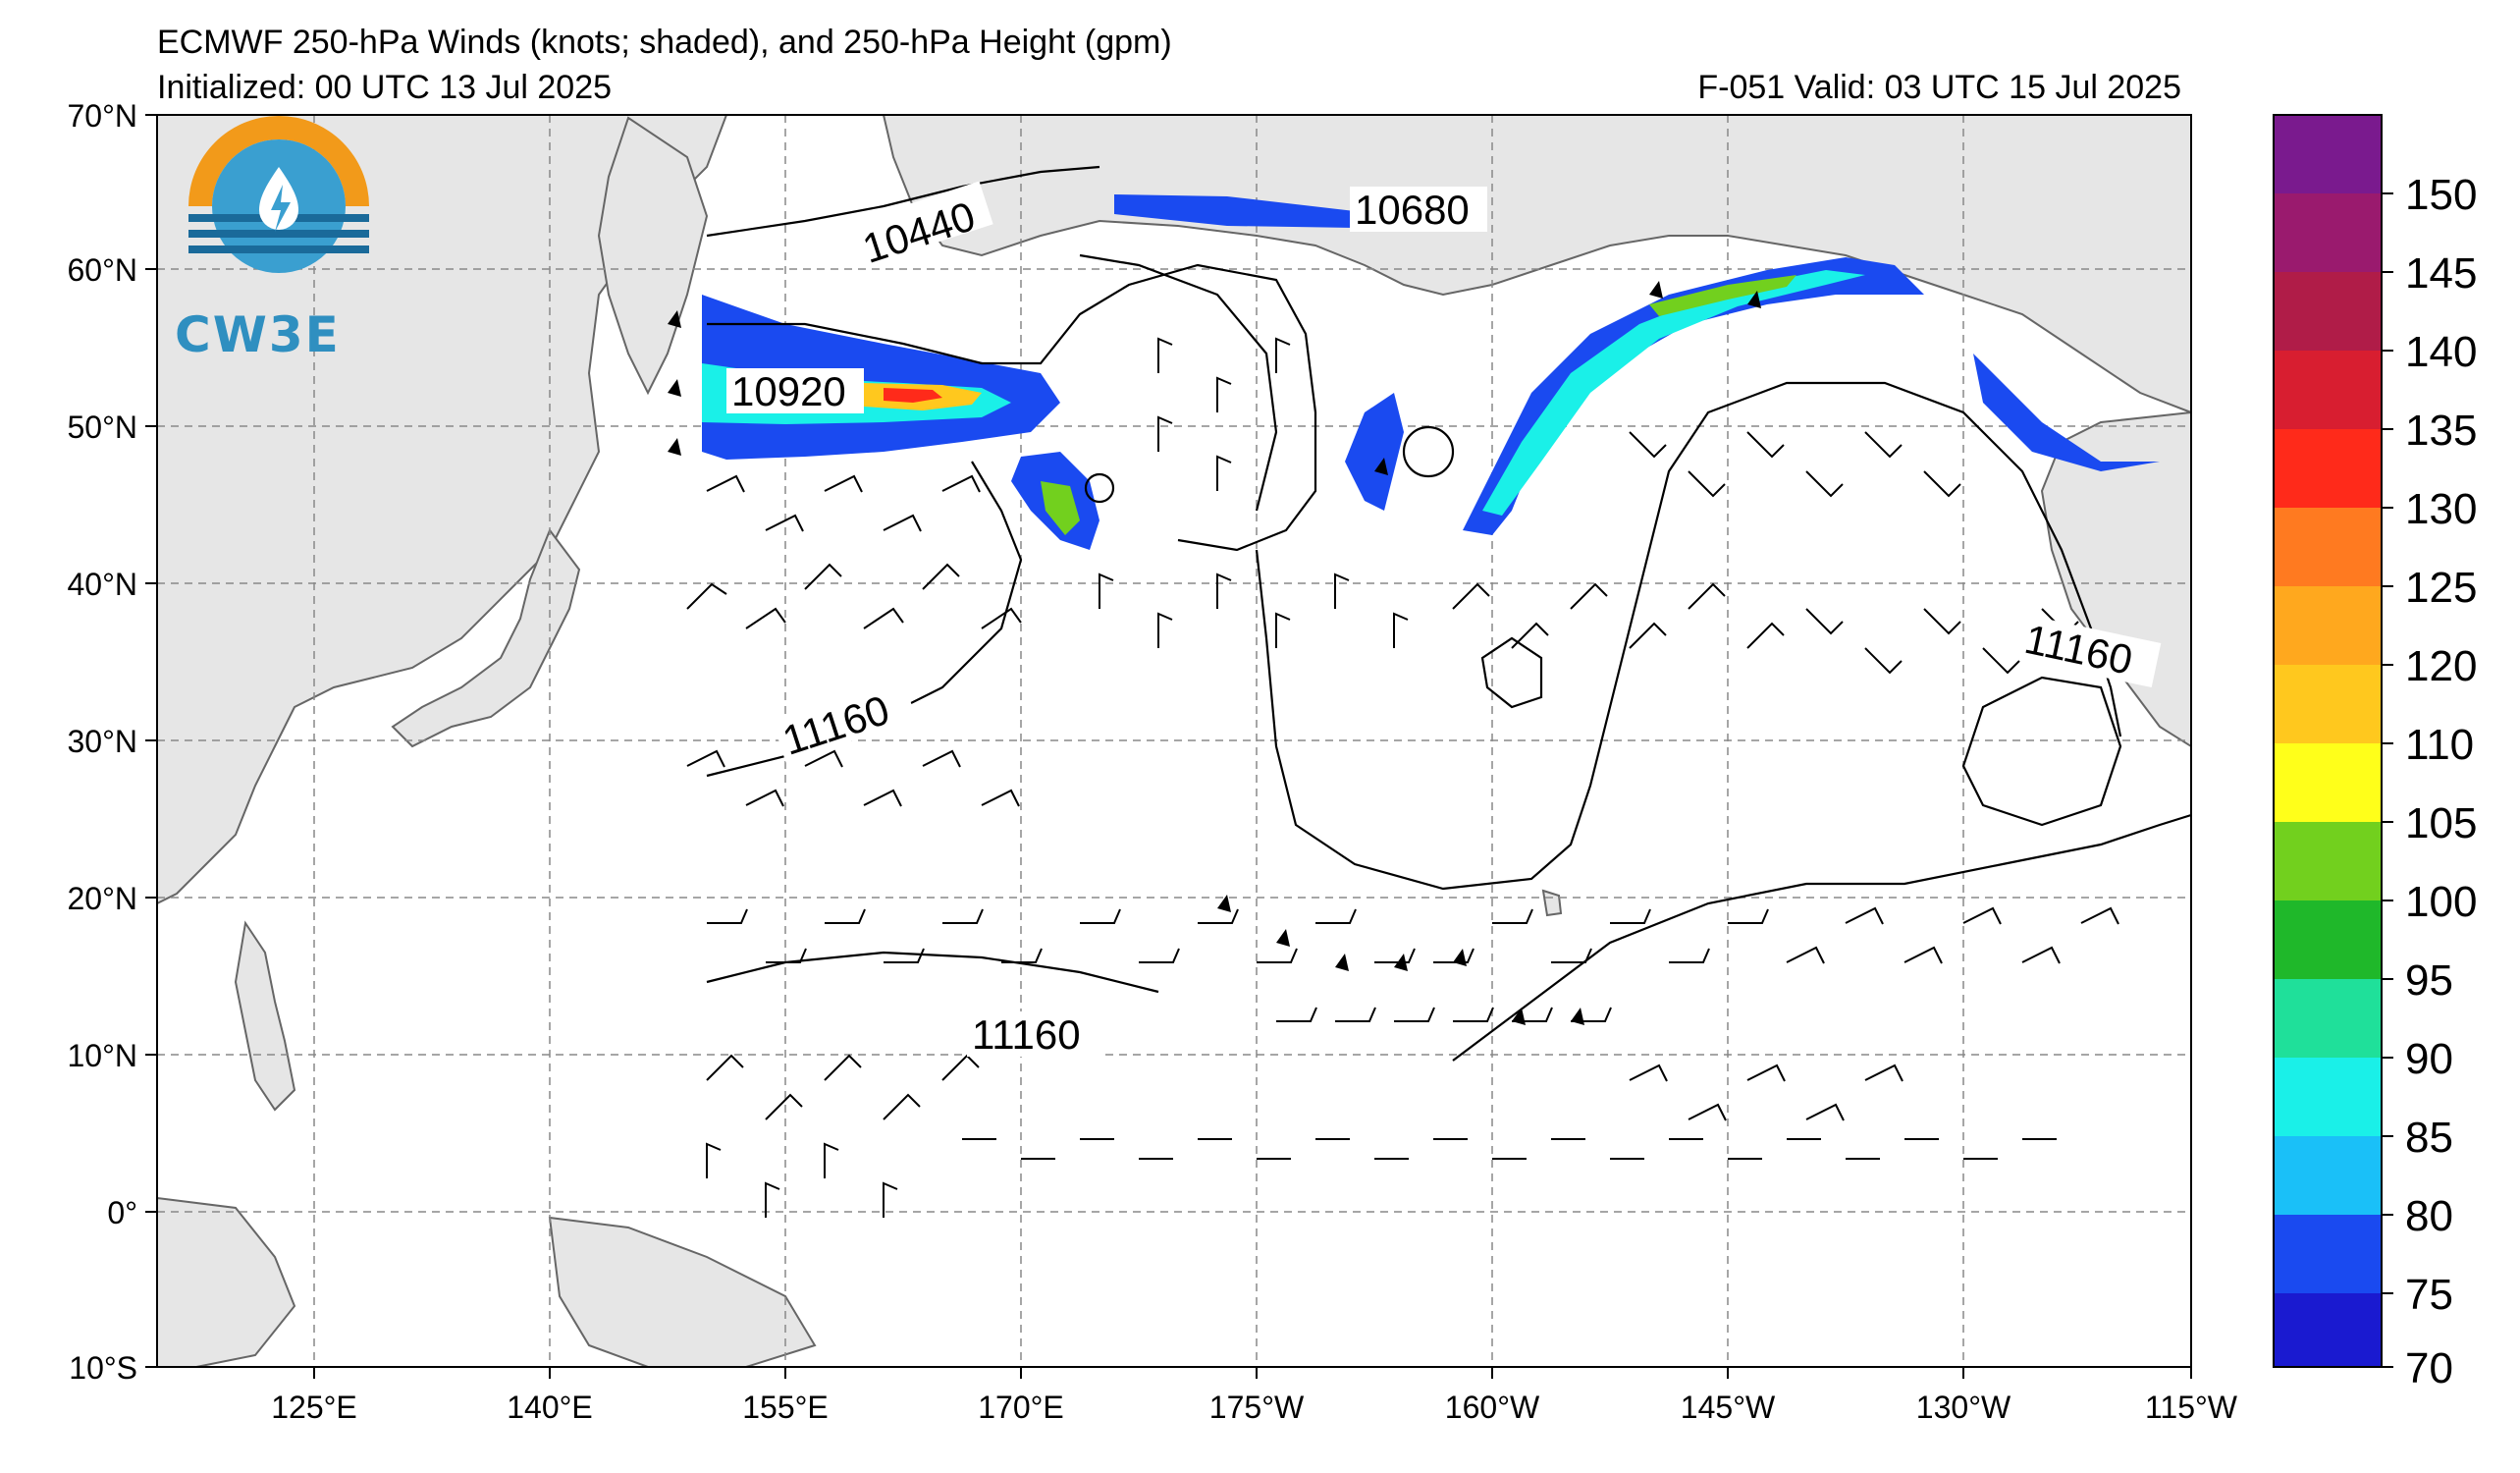  Describe the element at coordinates (265, 1016) in the screenshot. I see `philippines-land` at that location.